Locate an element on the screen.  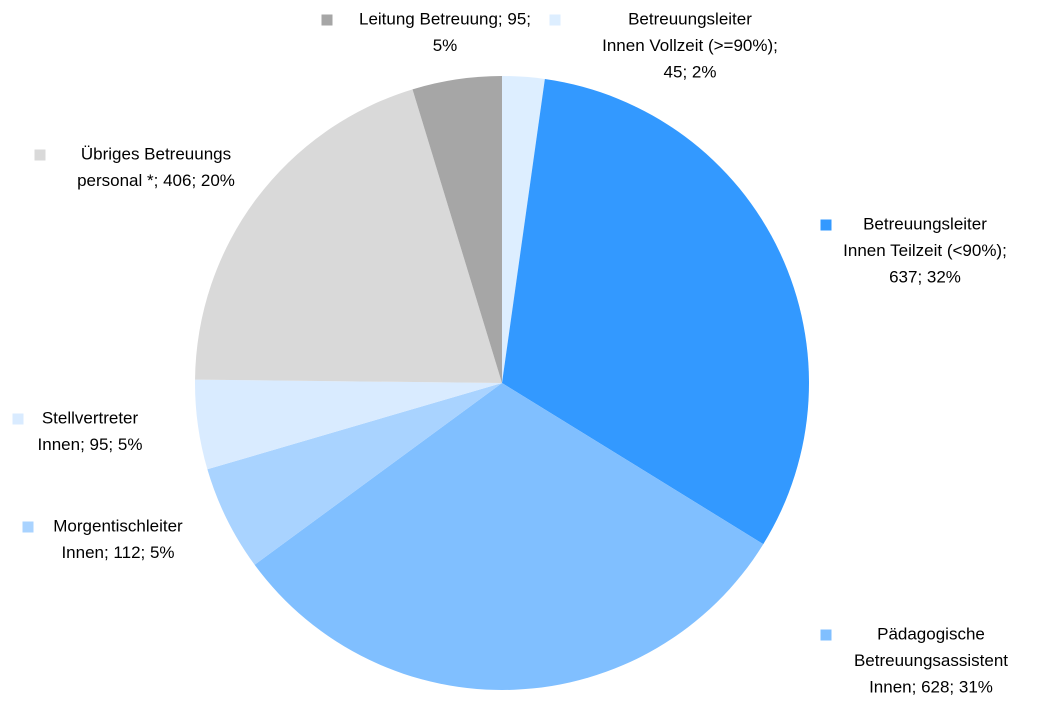
data-label: personal *; 406; 20% is located at coordinates (156, 180).